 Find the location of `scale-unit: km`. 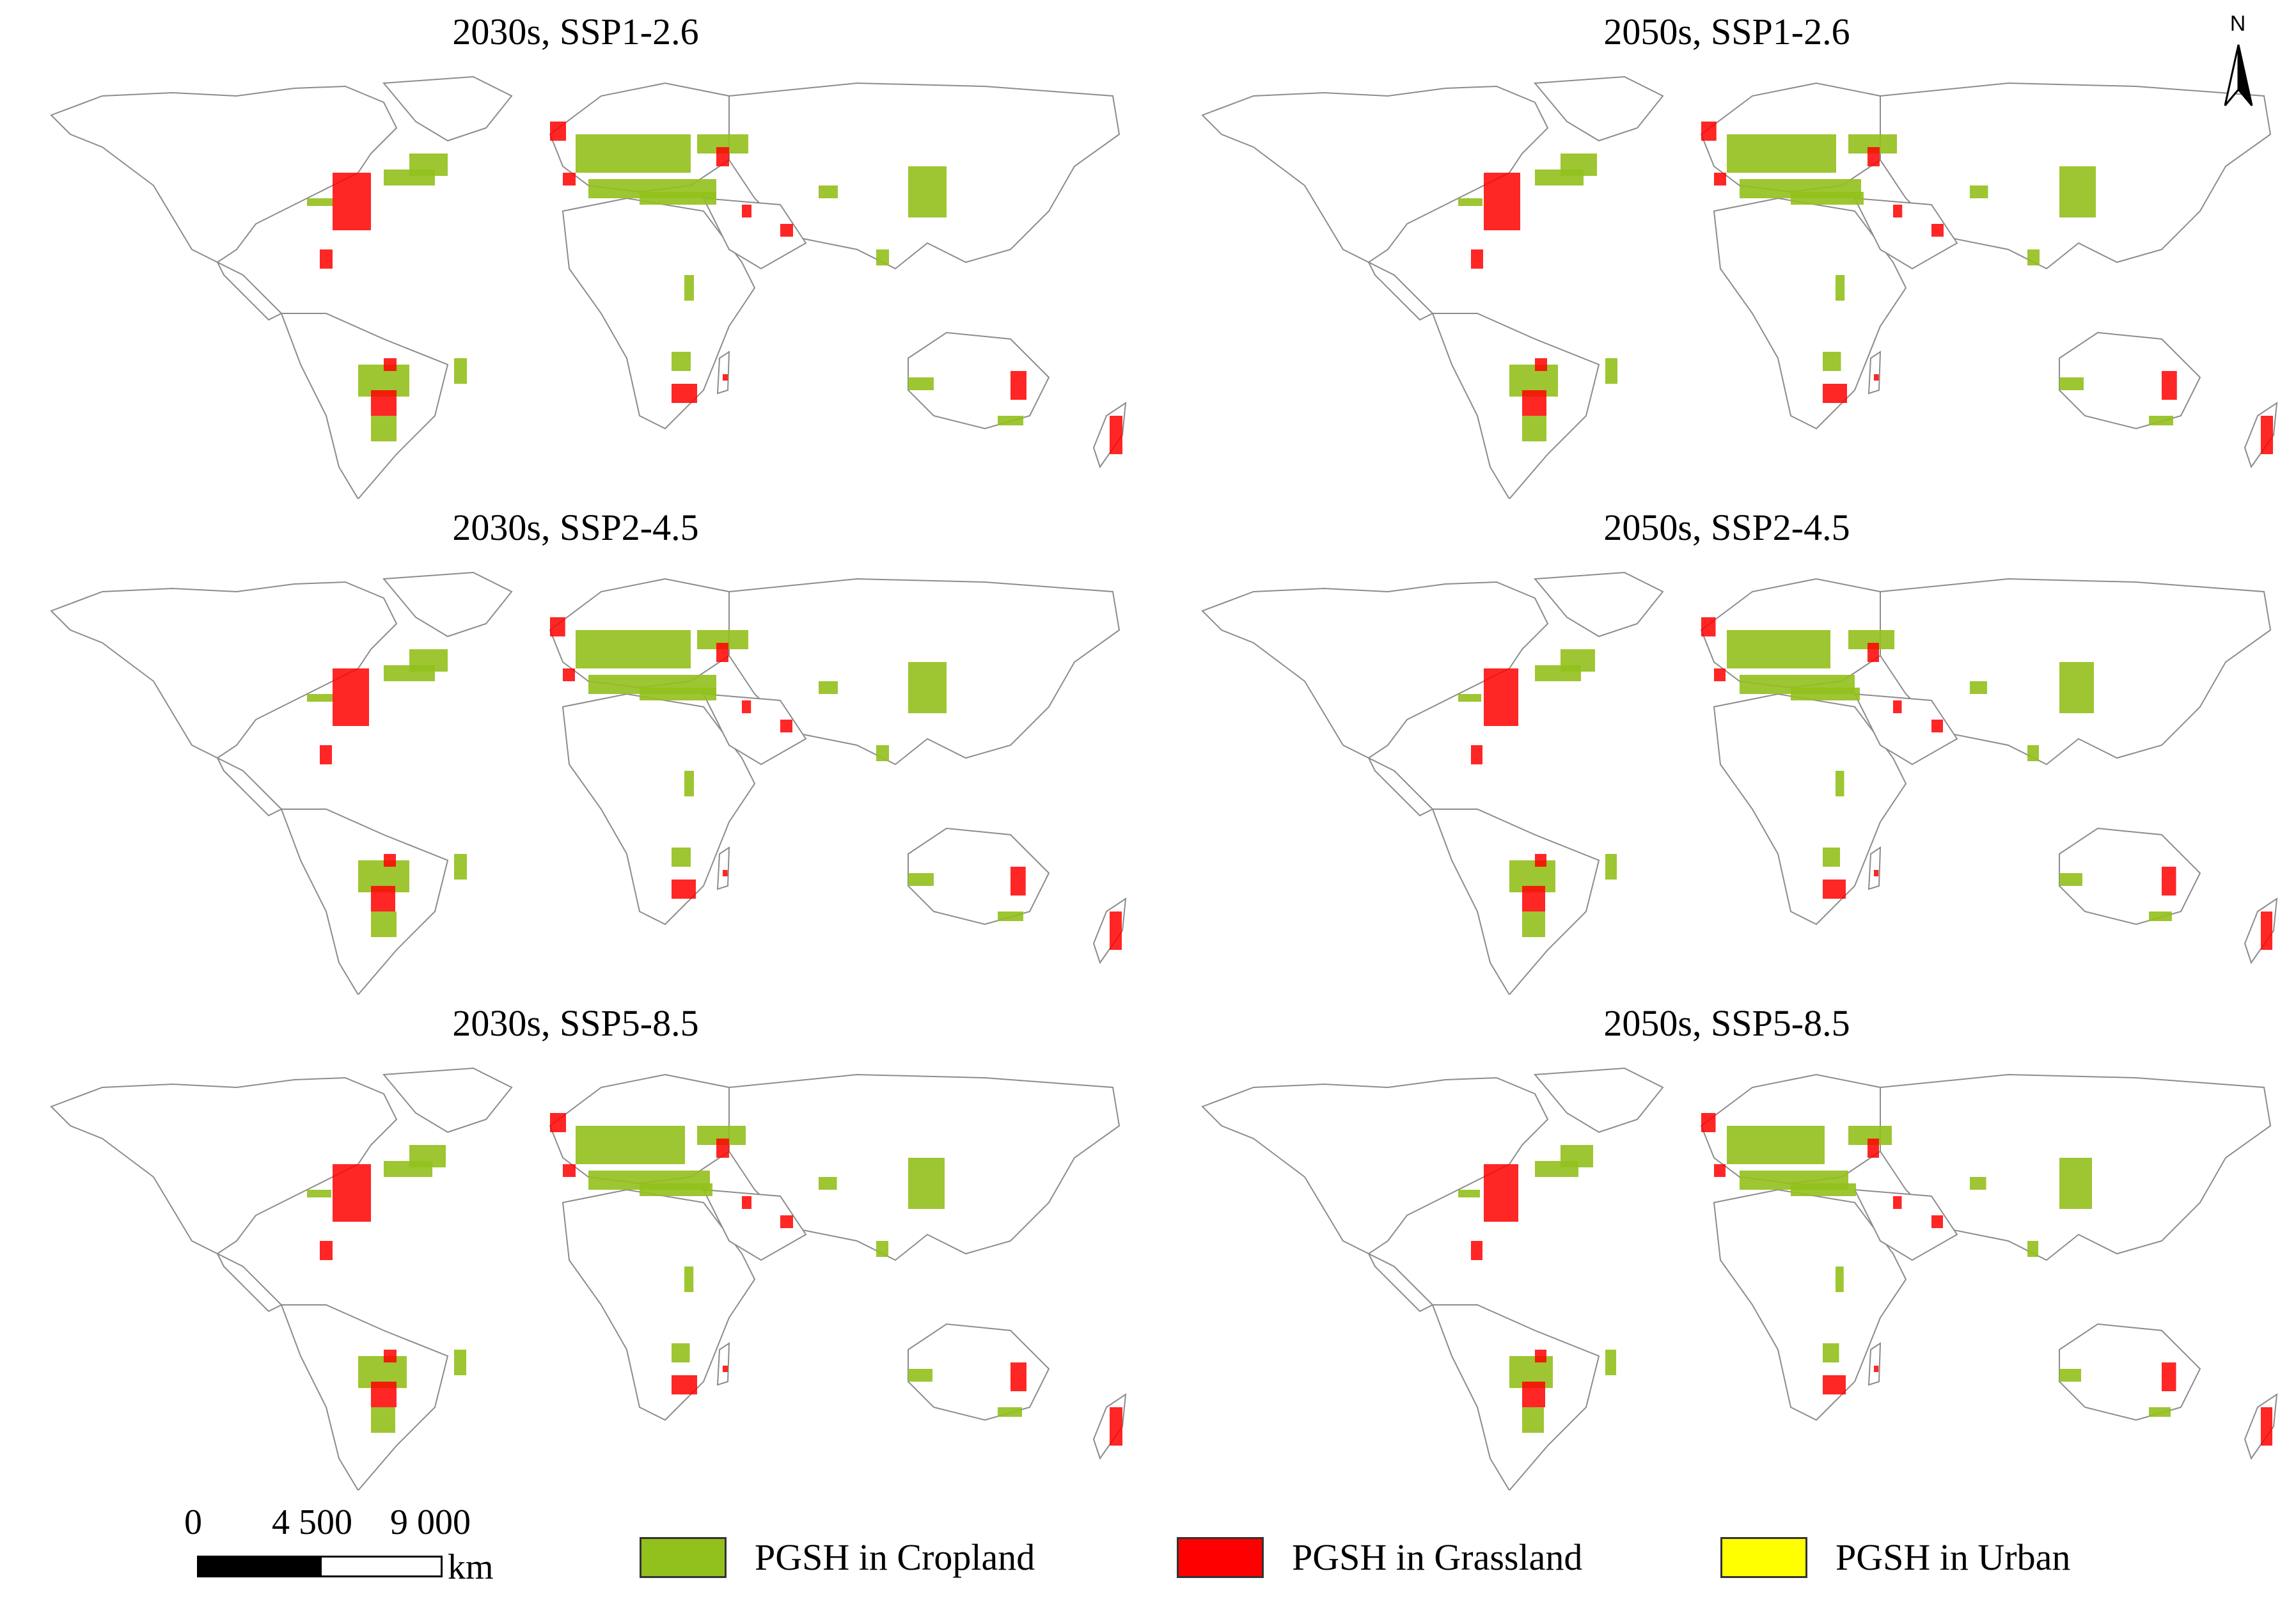

scale-unit: km is located at coordinates (471, 1567).